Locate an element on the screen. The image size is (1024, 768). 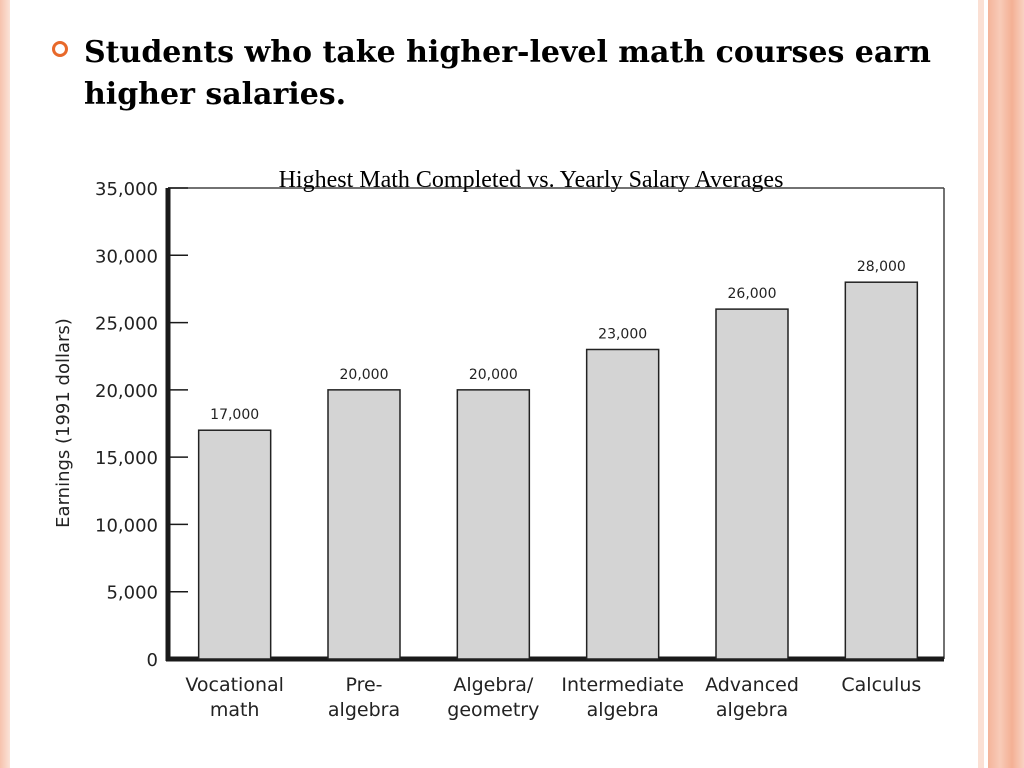
y-tick-label: 10,000 is located at coordinates (126, 525).